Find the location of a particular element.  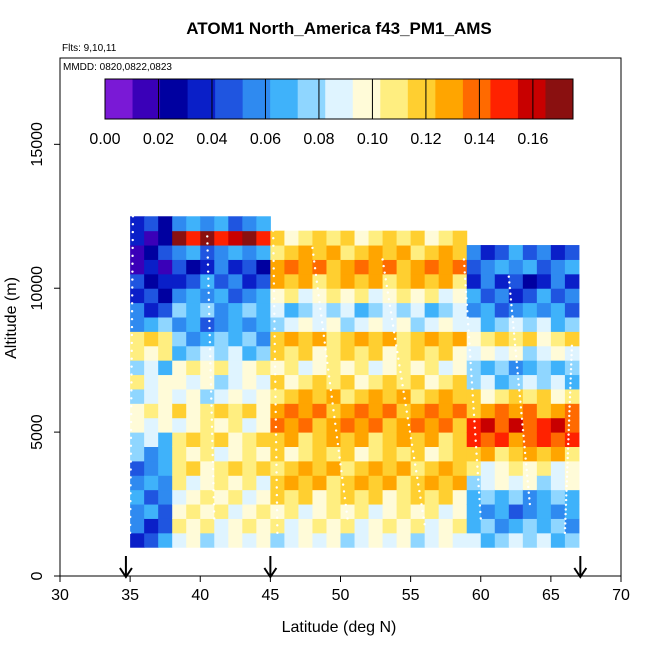

arrow-head is located at coordinates (126, 573).